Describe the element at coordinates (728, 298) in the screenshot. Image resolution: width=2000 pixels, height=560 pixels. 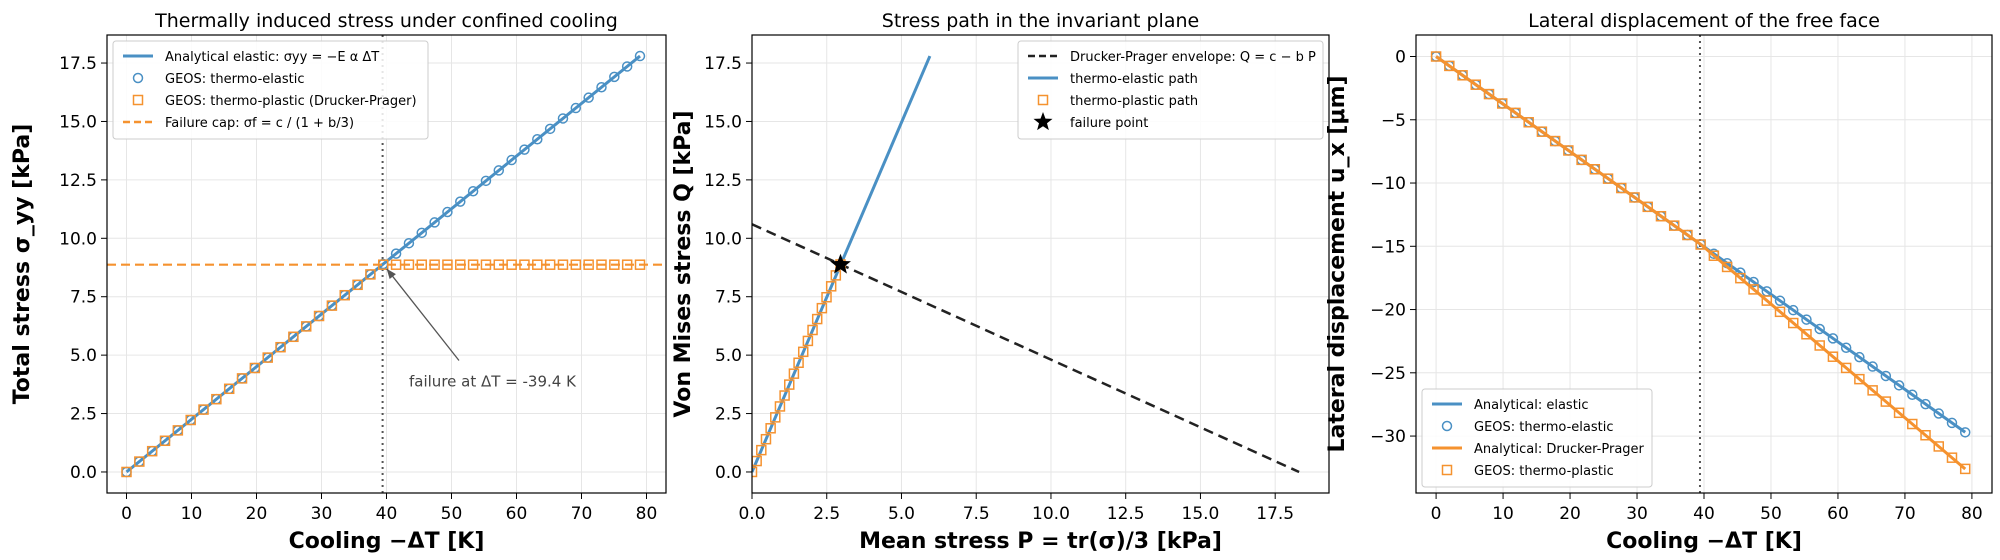
I see `y-tick-label: 7.5` at that location.